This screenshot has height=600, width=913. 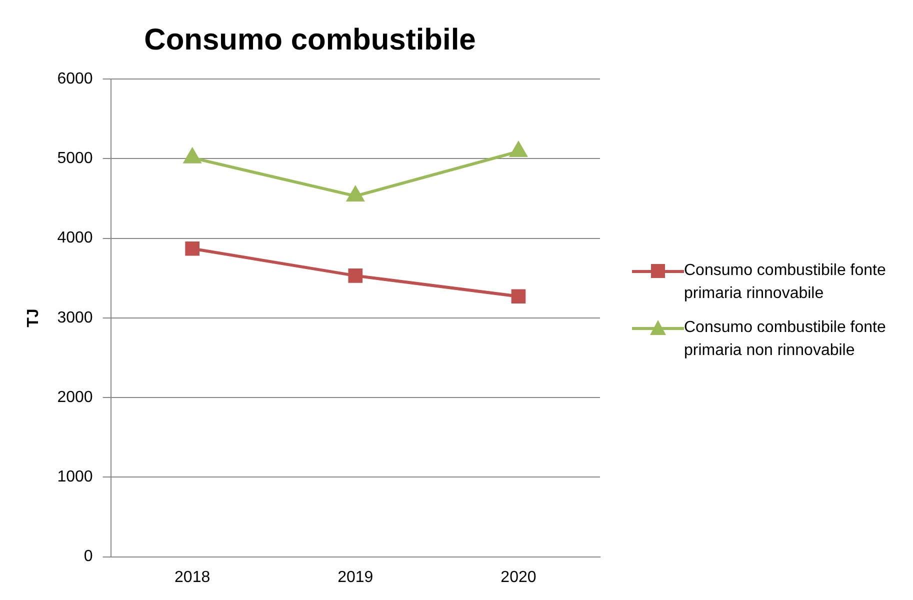 I want to click on y-tick-label: 1000, so click(x=75, y=477).